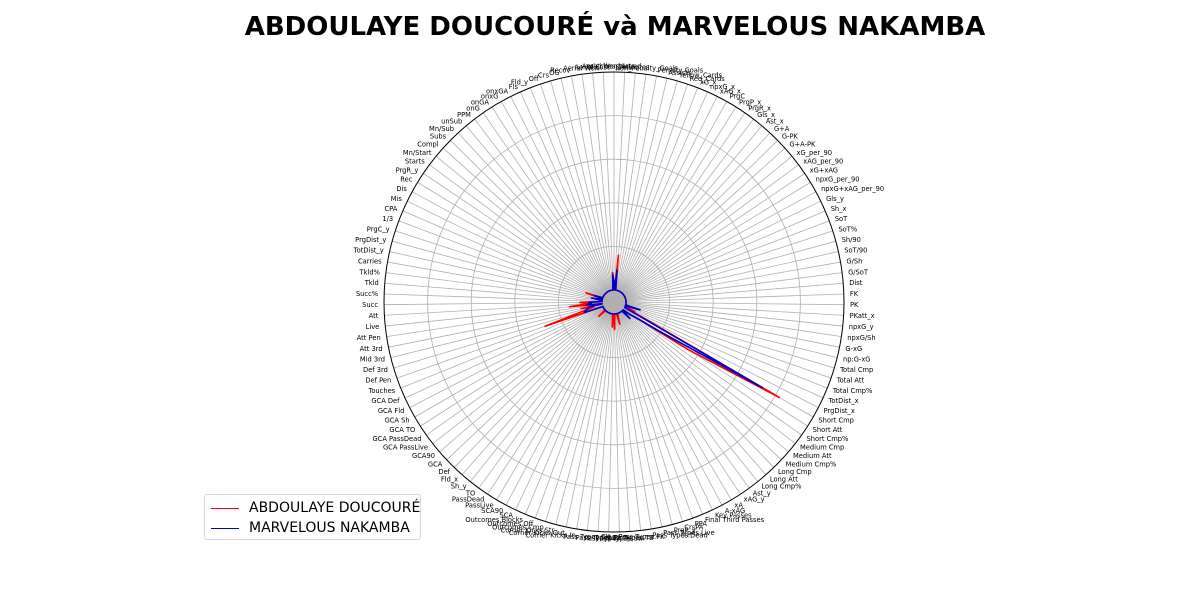 Image resolution: width=1200 pixels, height=600 pixels. What do you see at coordinates (824, 170) in the screenshot?
I see `category-label-xg-xag: xG+xAG` at bounding box center [824, 170].